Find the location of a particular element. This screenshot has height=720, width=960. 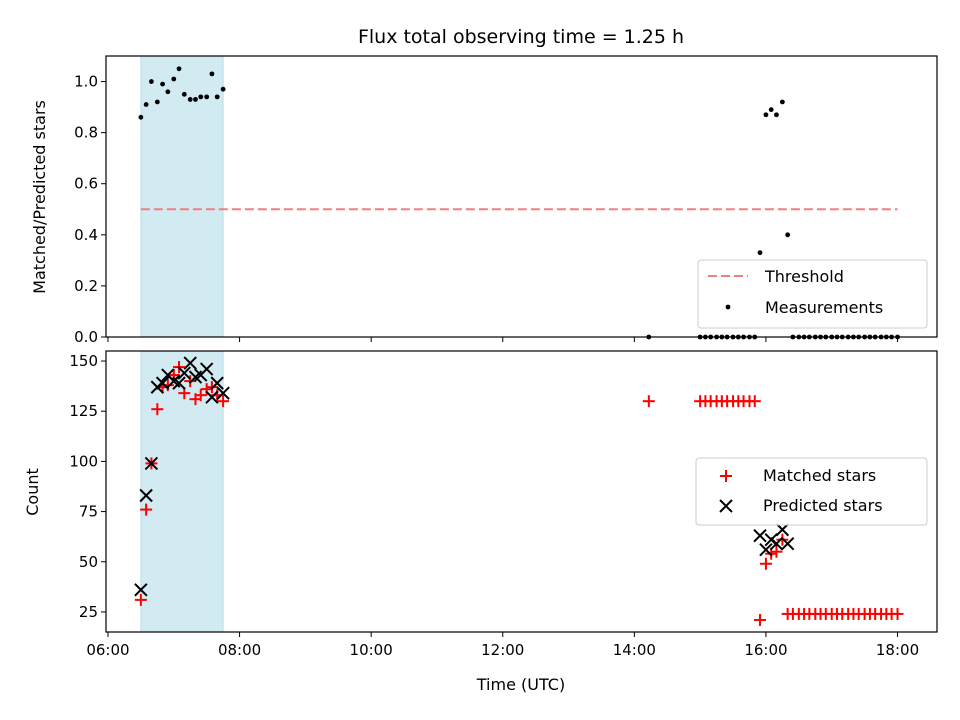

top-legend: Threshold Measurements is located at coordinates (812, 294).